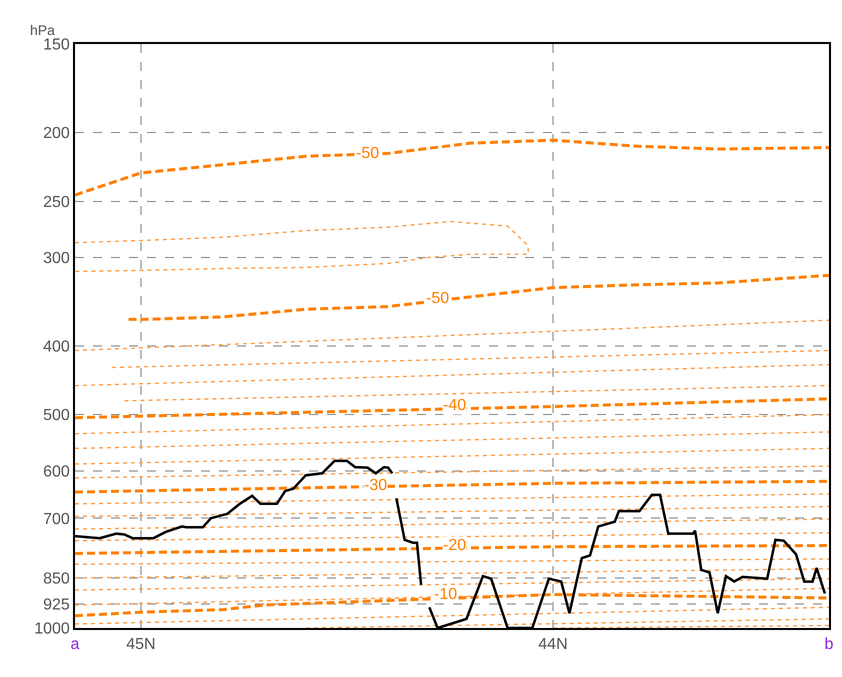 The image size is (842, 677). What do you see at coordinates (56, 45) in the screenshot?
I see `y-tick-label: 150` at bounding box center [56, 45].